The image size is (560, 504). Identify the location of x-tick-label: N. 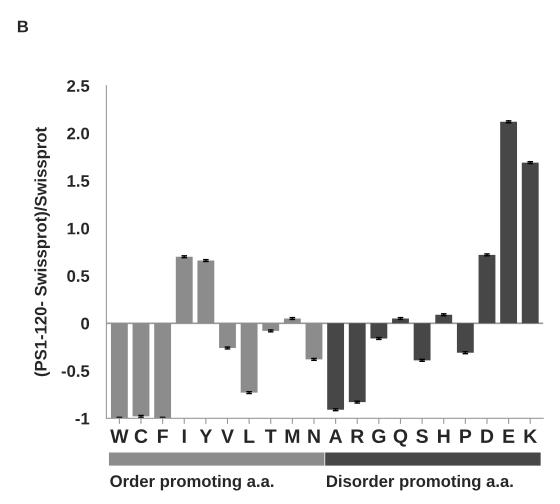
(314, 436).